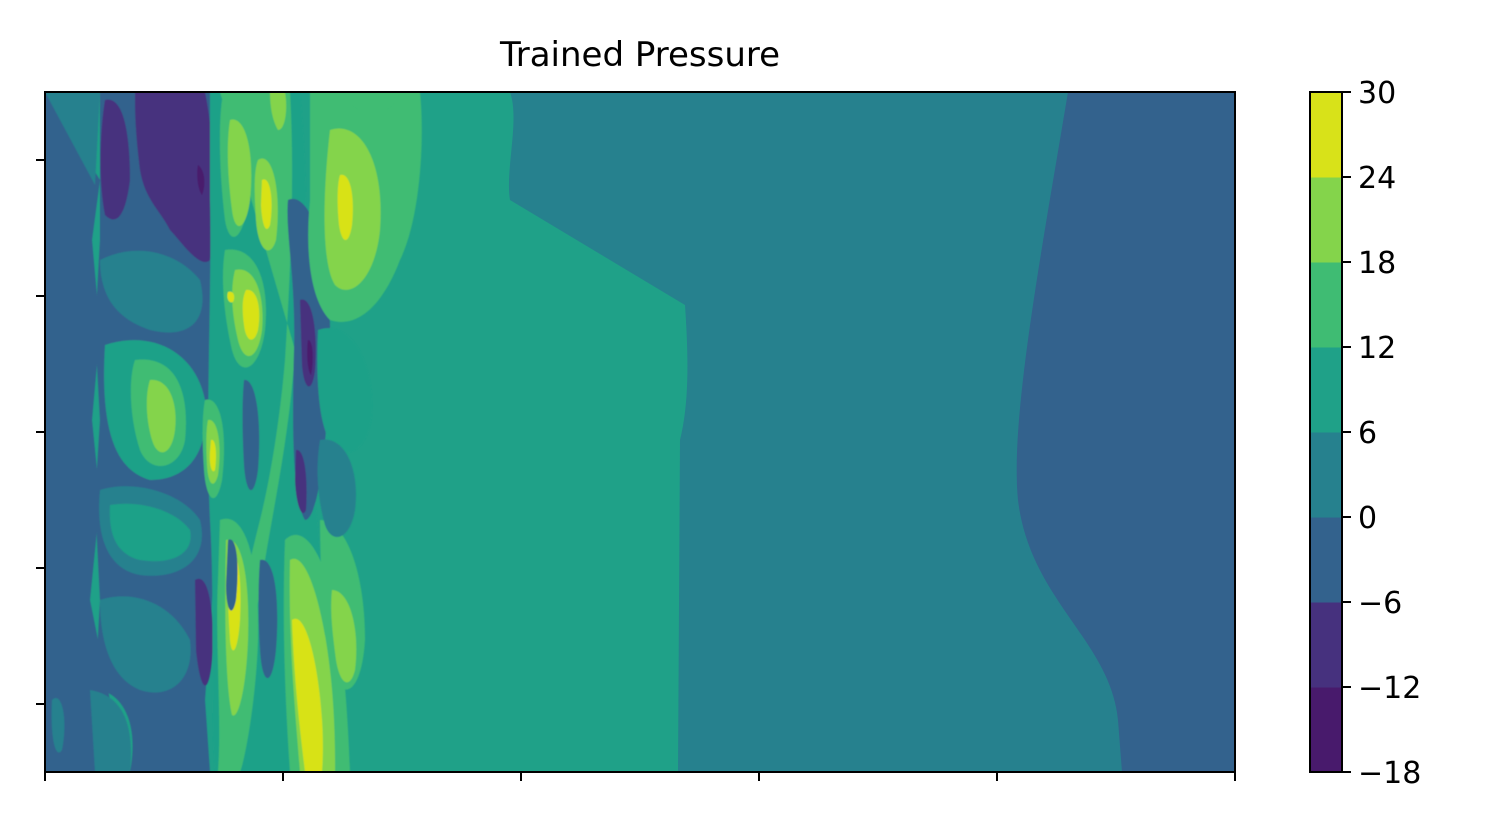 The height and width of the screenshot is (827, 1490). I want to click on colorbar-tick-label: 6, so click(1367, 433).